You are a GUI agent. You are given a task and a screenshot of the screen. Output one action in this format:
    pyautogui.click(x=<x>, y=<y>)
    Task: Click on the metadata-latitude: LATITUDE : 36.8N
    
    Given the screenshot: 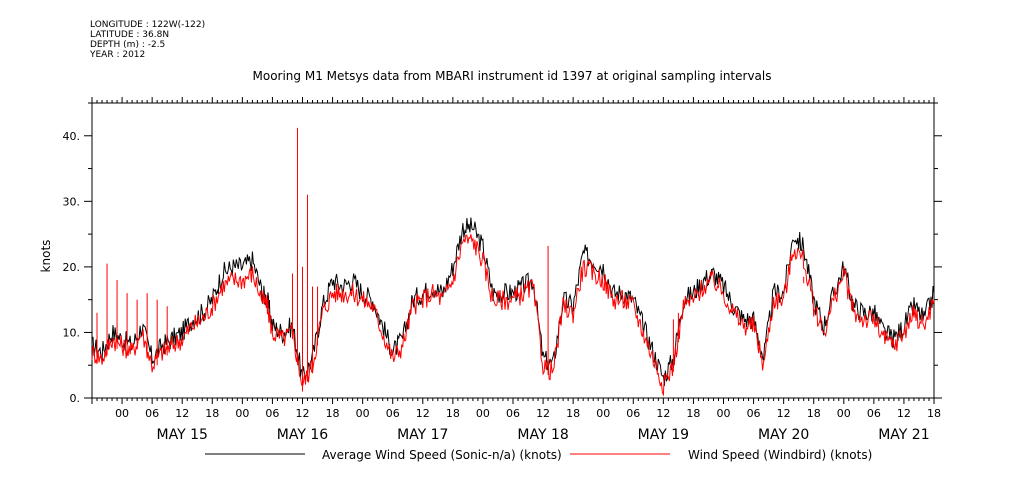 What is the action you would take?
    pyautogui.click(x=130, y=35)
    